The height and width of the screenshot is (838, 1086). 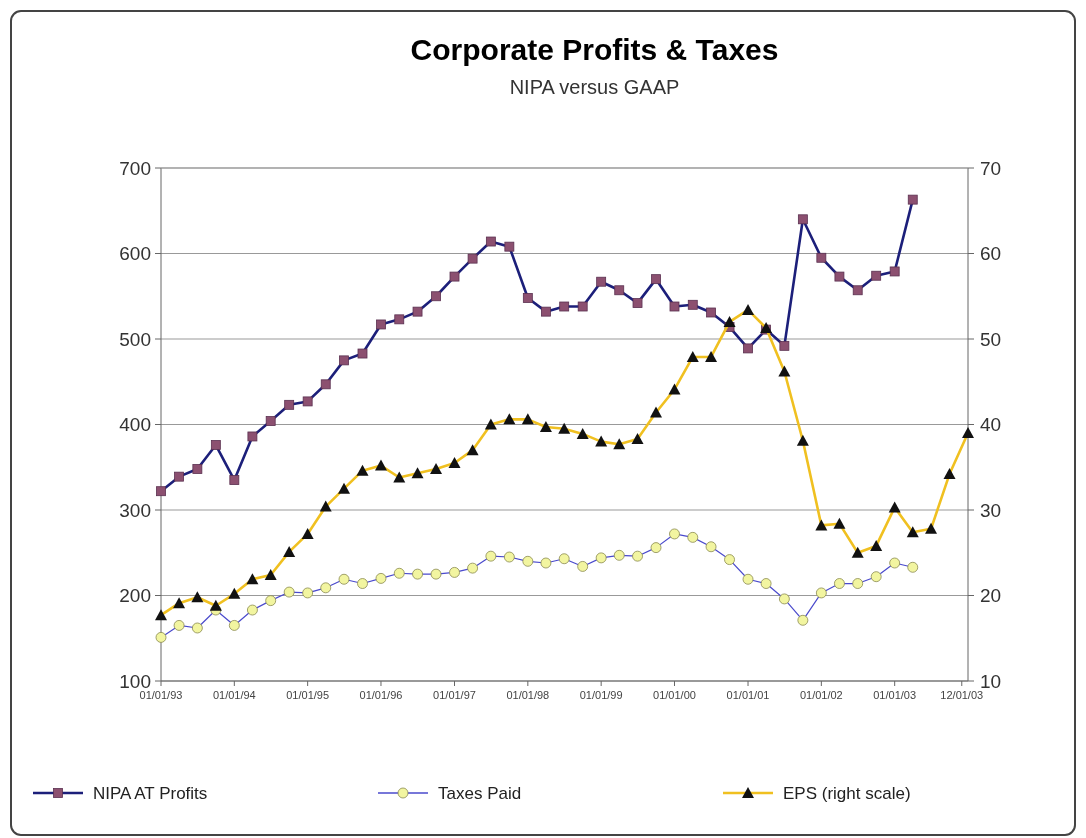 I want to click on y-tick-label: 700, so click(x=135, y=168).